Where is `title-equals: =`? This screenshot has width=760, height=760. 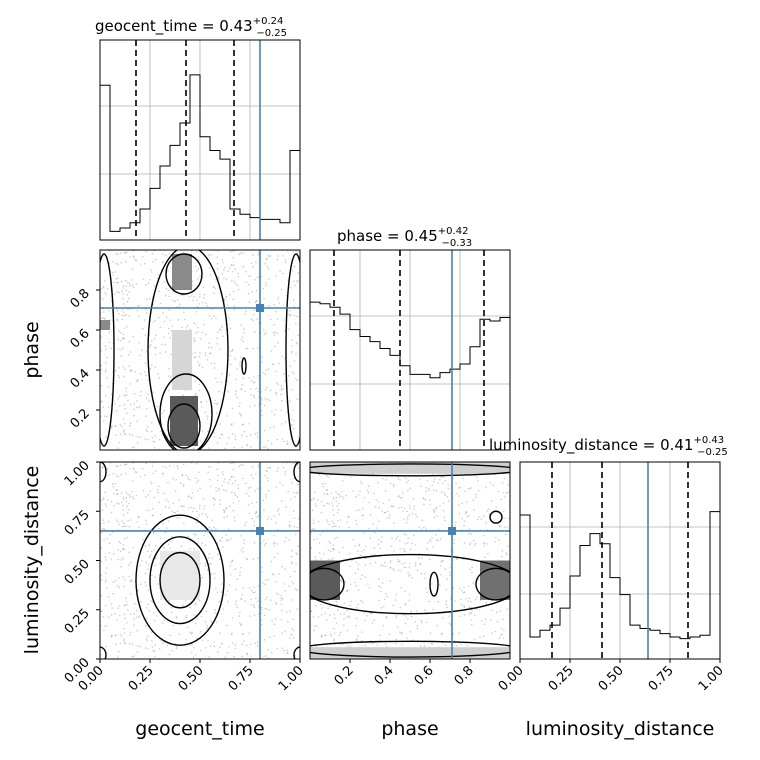 title-equals: = is located at coordinates (393, 236).